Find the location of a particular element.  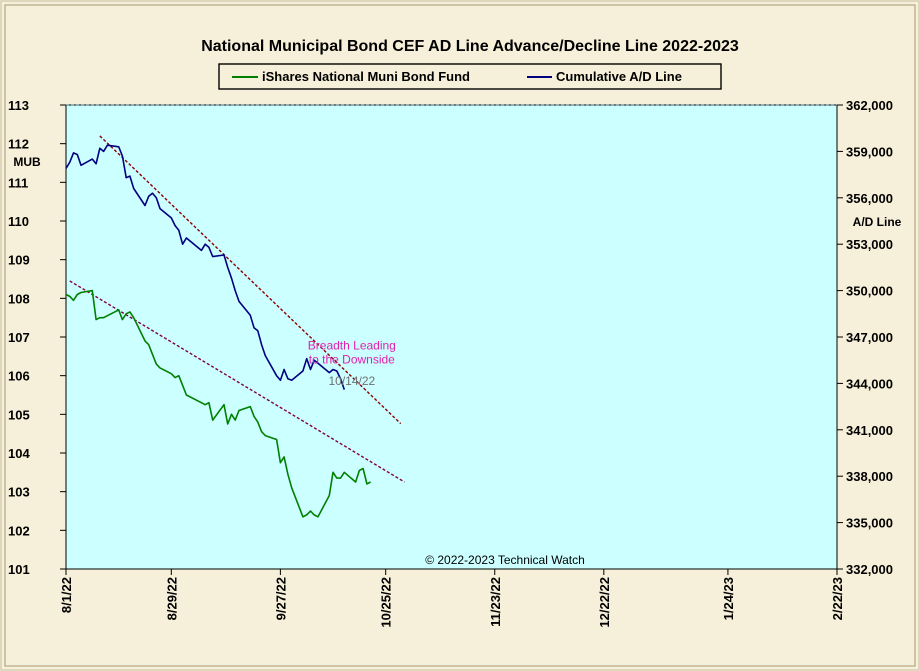

y-left-tick-label: 104 is located at coordinates (19, 453).